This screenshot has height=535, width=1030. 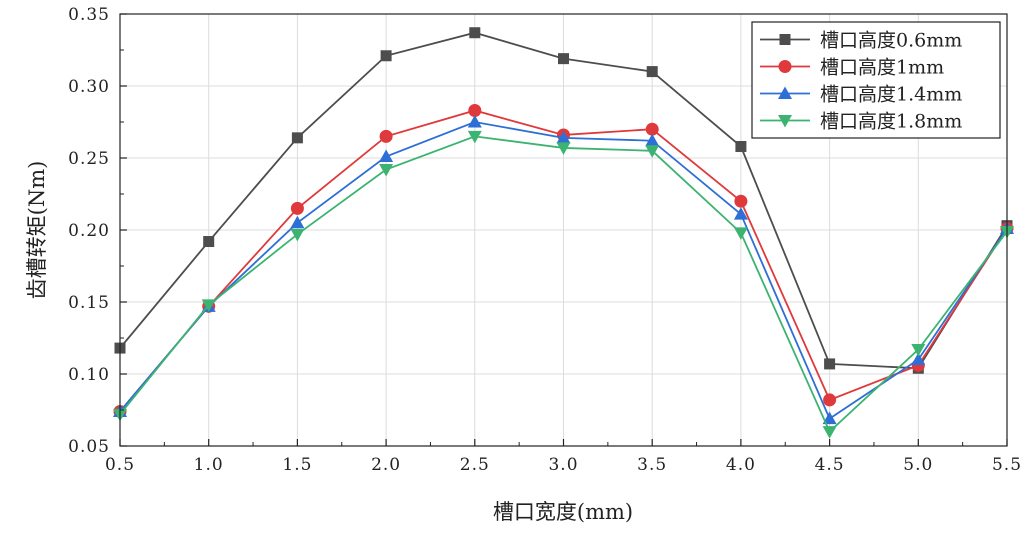 I want to click on legend-item: 槽口高度0.6mm, so click(x=861, y=41).